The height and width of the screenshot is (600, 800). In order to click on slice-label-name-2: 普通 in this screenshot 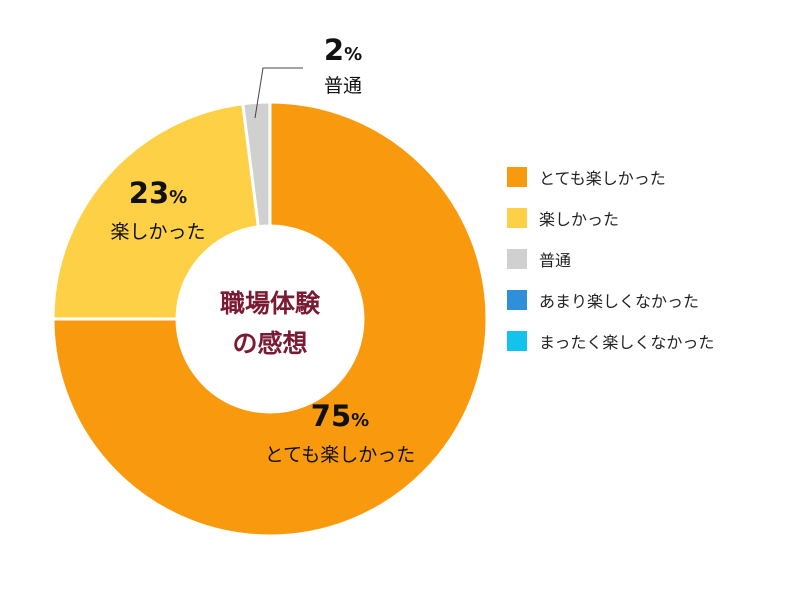, I will do `click(343, 86)`.